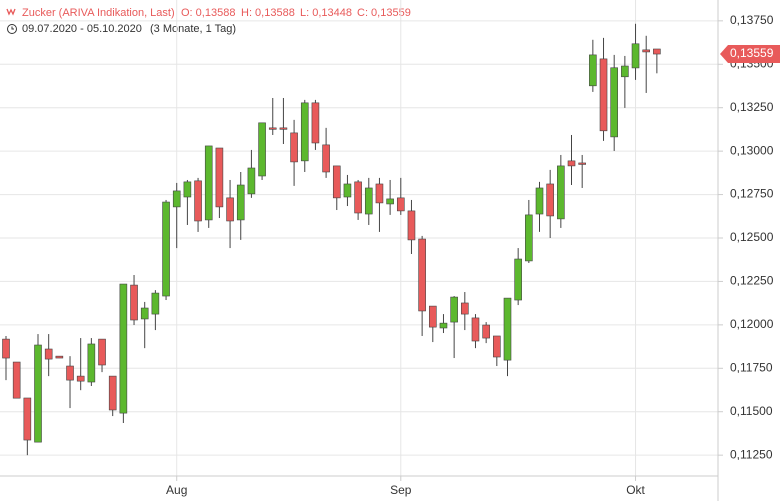  What do you see at coordinates (193, 29) in the screenshot?
I see `period: (3 Monate, 1 Tag)` at bounding box center [193, 29].